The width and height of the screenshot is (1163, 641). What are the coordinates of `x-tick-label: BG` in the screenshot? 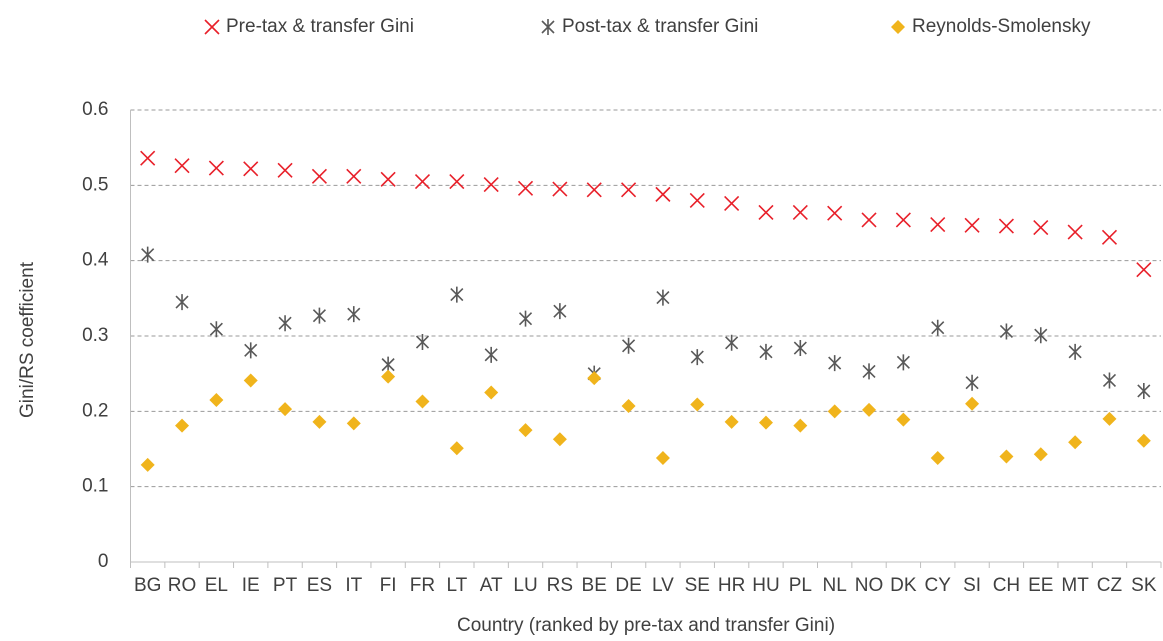 It's located at (147, 585).